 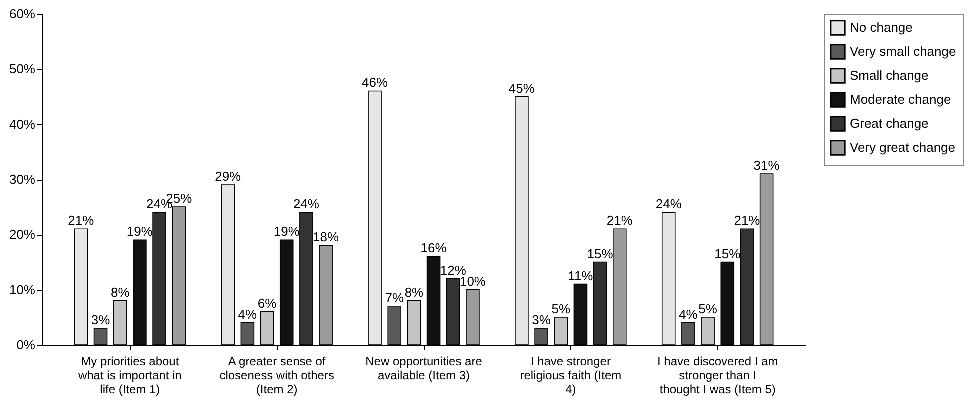 What do you see at coordinates (394, 298) in the screenshot?
I see `data-label: 7%` at bounding box center [394, 298].